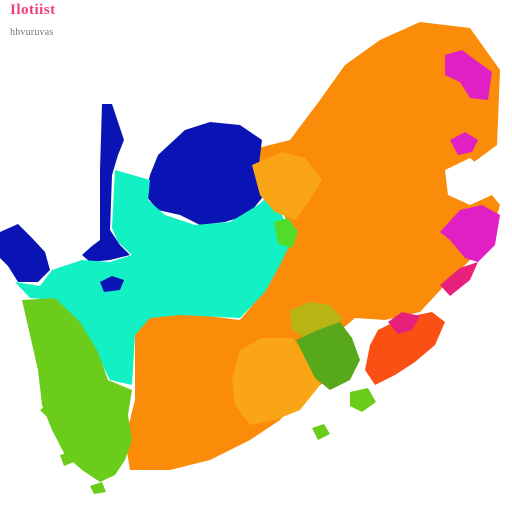  I want to click on region-pink-coast, so click(433, 298).